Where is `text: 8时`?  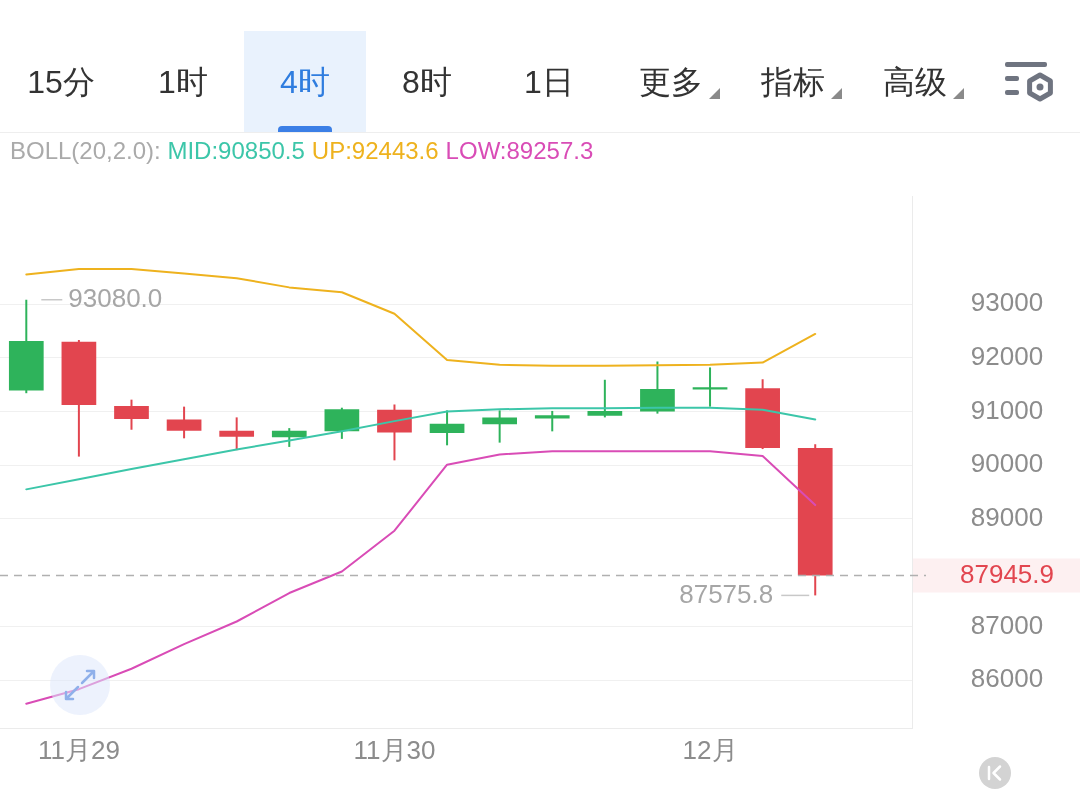
text: 8时 is located at coordinates (427, 82).